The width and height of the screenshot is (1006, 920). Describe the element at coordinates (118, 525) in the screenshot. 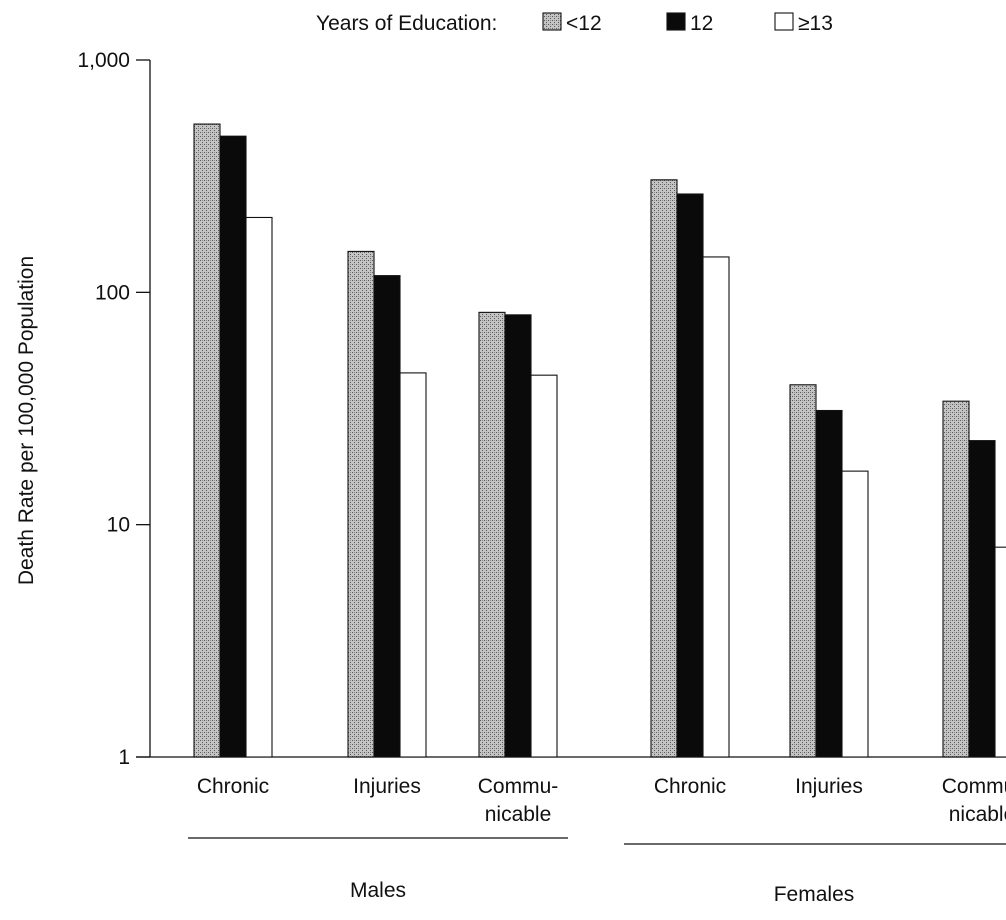

I see `y-tick-label: 10` at that location.